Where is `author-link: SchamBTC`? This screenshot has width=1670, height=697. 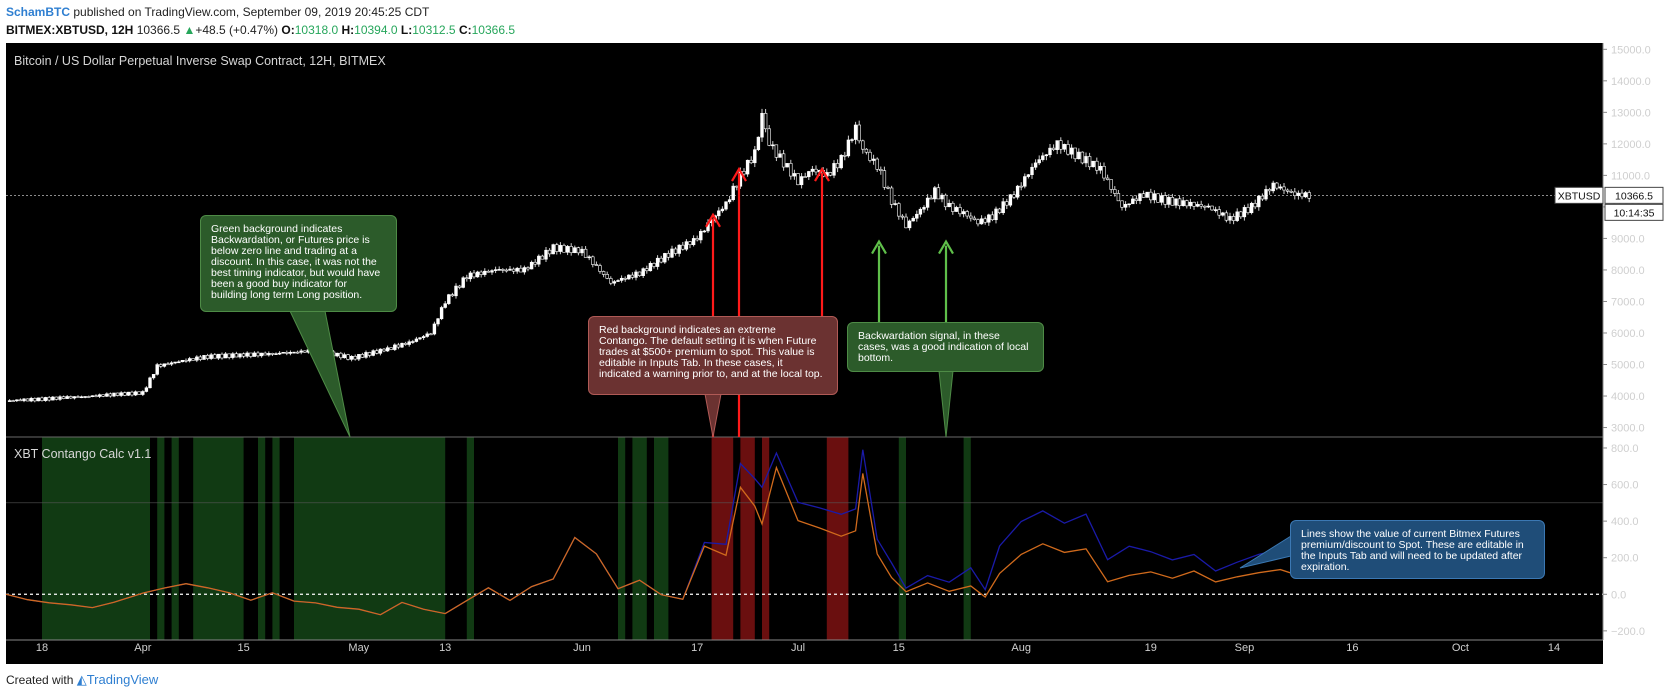 author-link: SchamBTC is located at coordinates (38, 12).